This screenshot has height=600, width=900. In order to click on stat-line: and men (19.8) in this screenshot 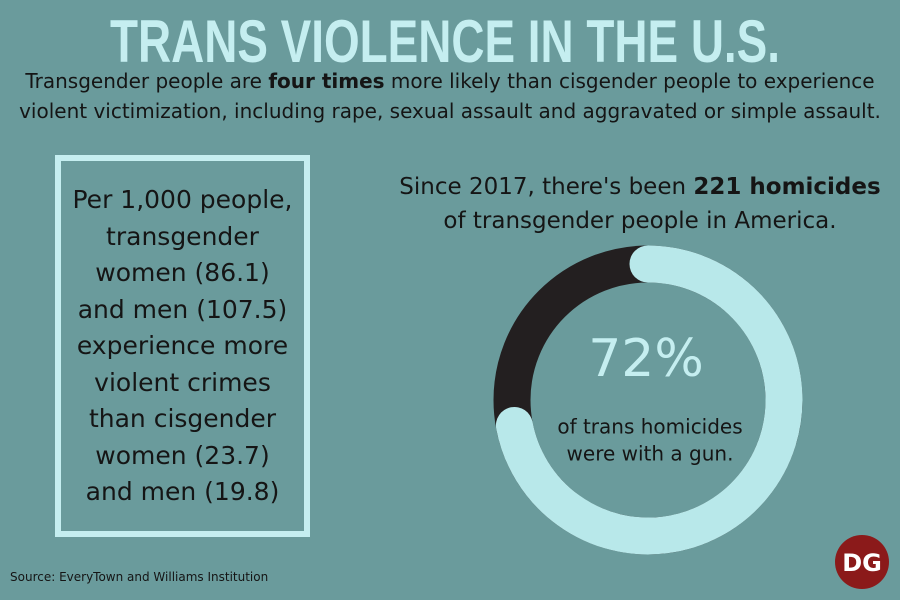, I will do `click(182, 491)`.